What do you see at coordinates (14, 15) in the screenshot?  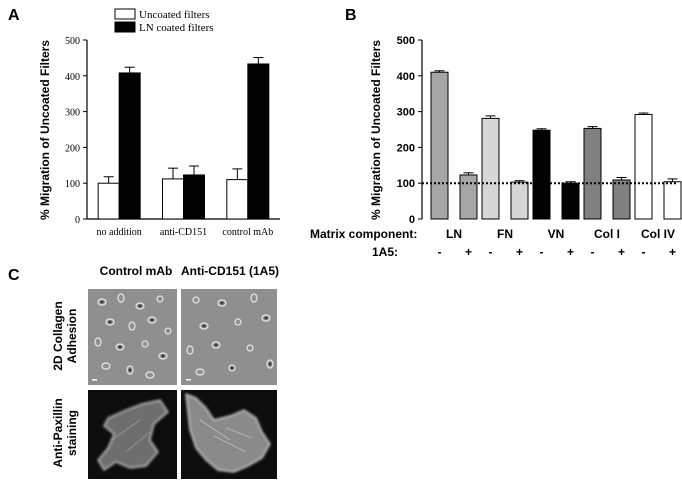 I see `panel-label-a: A` at bounding box center [14, 15].